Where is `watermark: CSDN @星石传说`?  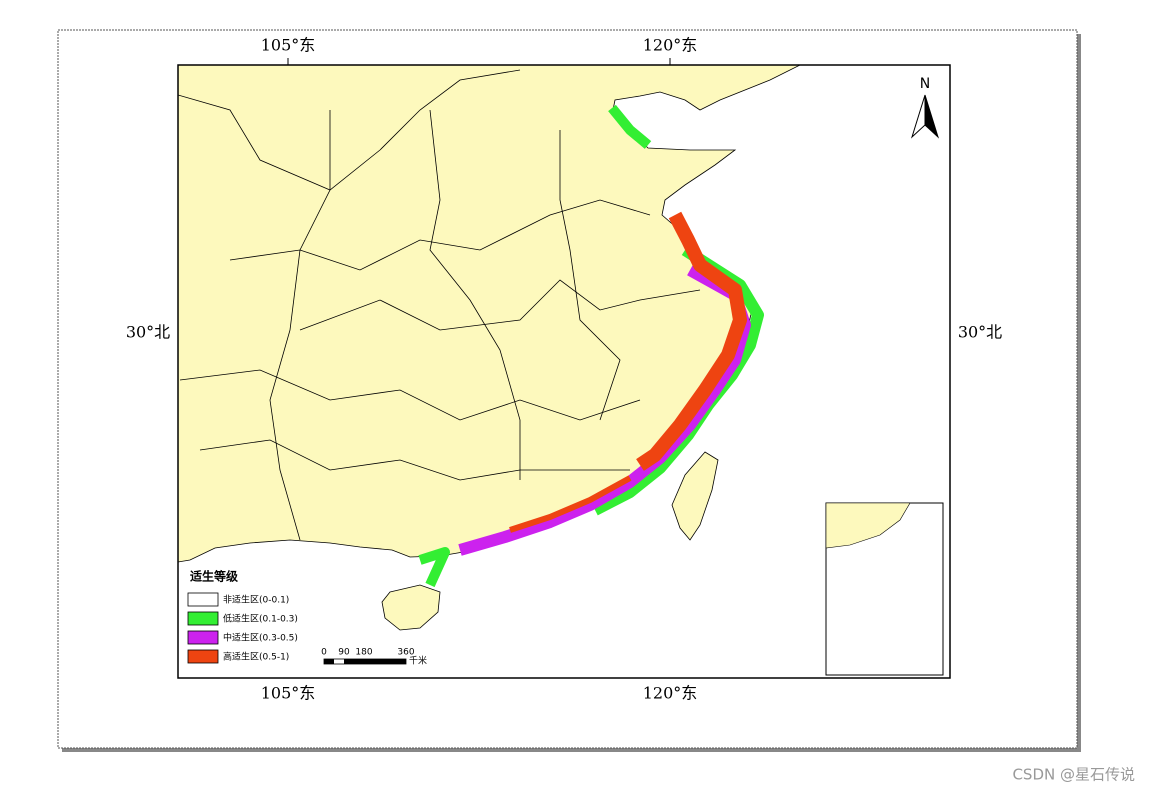
watermark: CSDN @星石传说 is located at coordinates (1073, 775).